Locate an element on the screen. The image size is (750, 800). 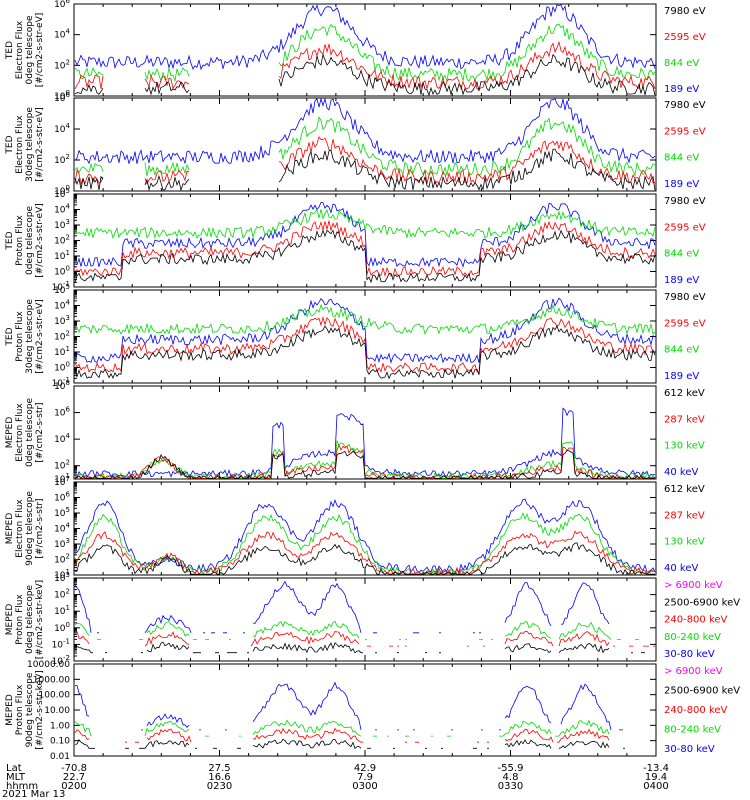
y-axis-label: [#/cm2-s-str] is located at coordinates (40, 528).